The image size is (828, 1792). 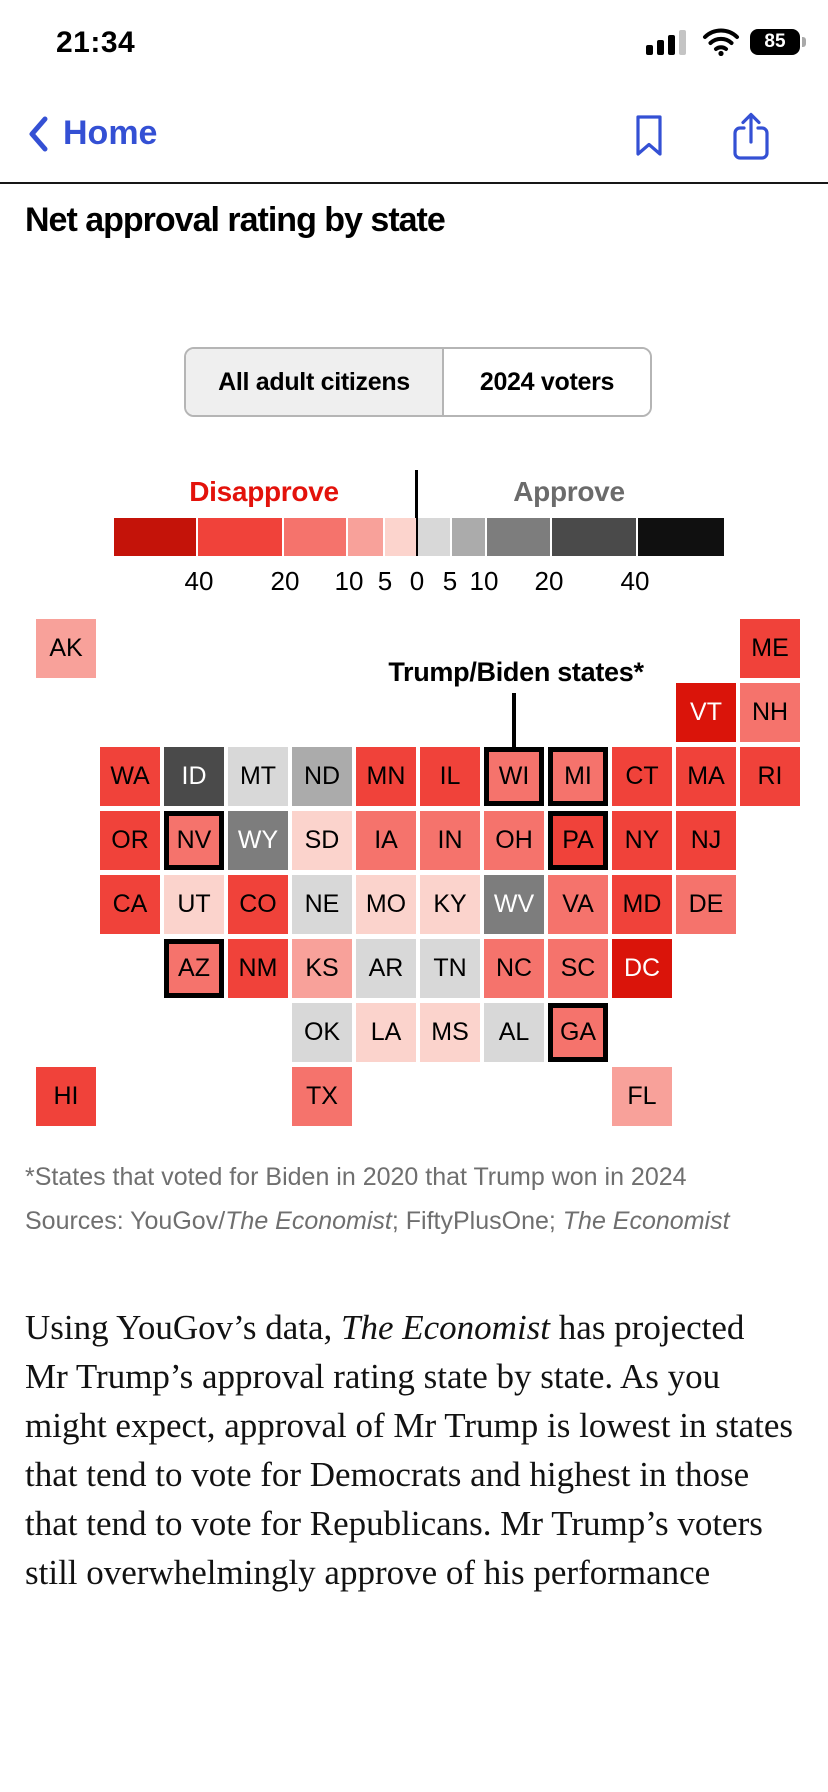 What do you see at coordinates (721, 42) in the screenshot?
I see `wifi-icon` at bounding box center [721, 42].